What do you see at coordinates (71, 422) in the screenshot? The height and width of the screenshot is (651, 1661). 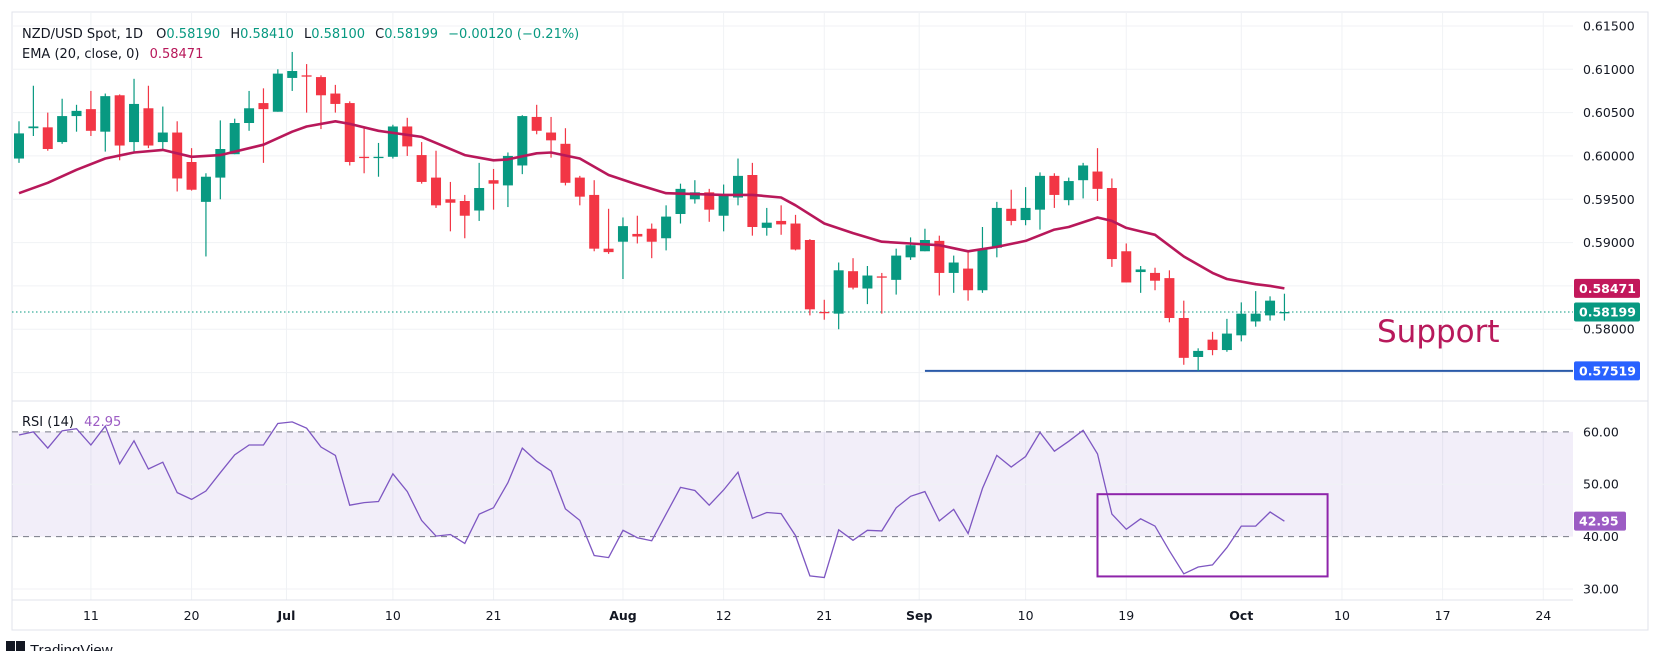 I see `rsi-legend: RSI (14) 42.95` at bounding box center [71, 422].